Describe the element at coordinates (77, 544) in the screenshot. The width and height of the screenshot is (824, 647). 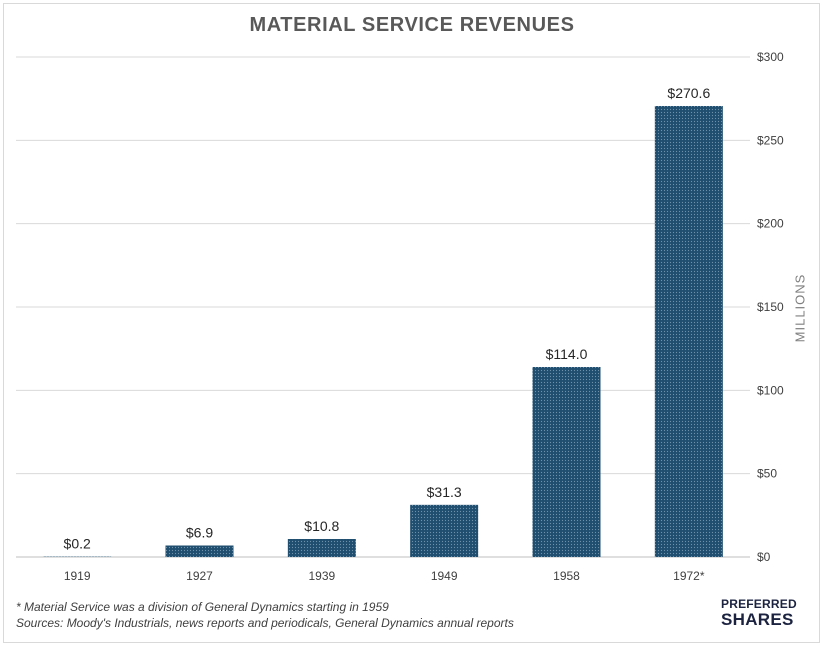
I see `data-label: $0.2` at that location.